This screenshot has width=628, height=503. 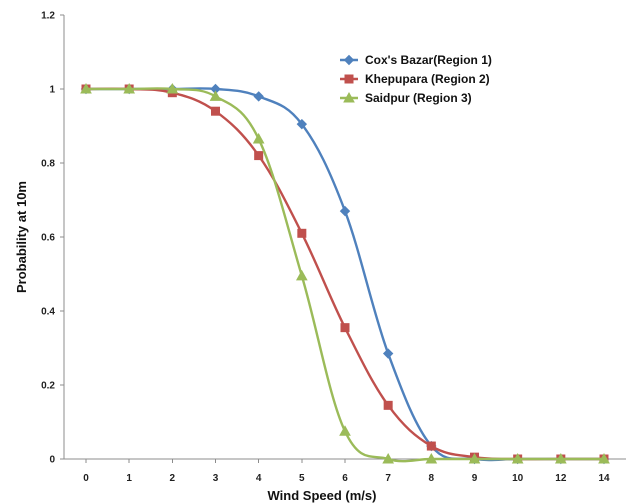 I want to click on x-tick-label: 9, so click(x=475, y=478).